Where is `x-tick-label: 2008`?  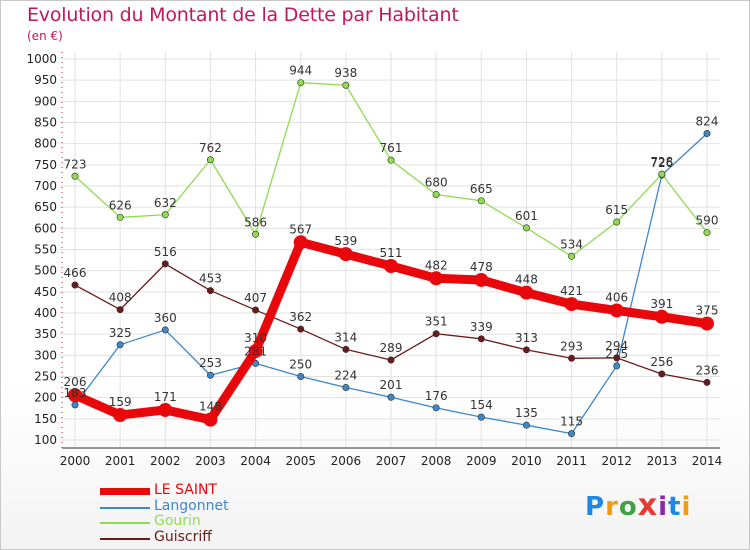
x-tick-label: 2008 is located at coordinates (436, 461).